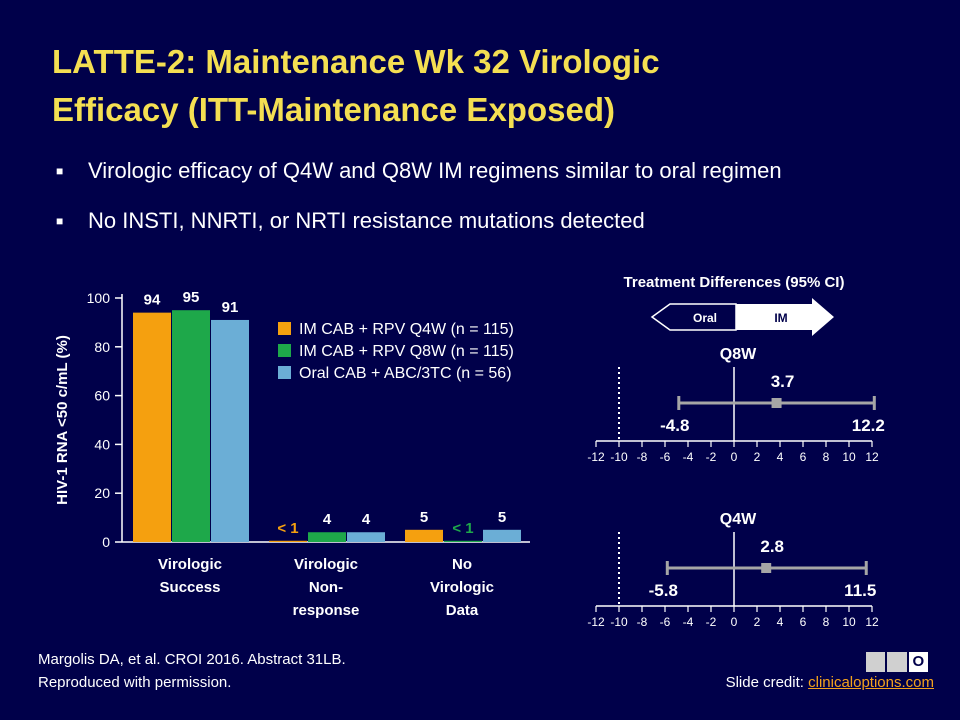 This screenshot has height=720, width=960. Describe the element at coordinates (102, 396) in the screenshot. I see `y-tick-label: 60` at that location.